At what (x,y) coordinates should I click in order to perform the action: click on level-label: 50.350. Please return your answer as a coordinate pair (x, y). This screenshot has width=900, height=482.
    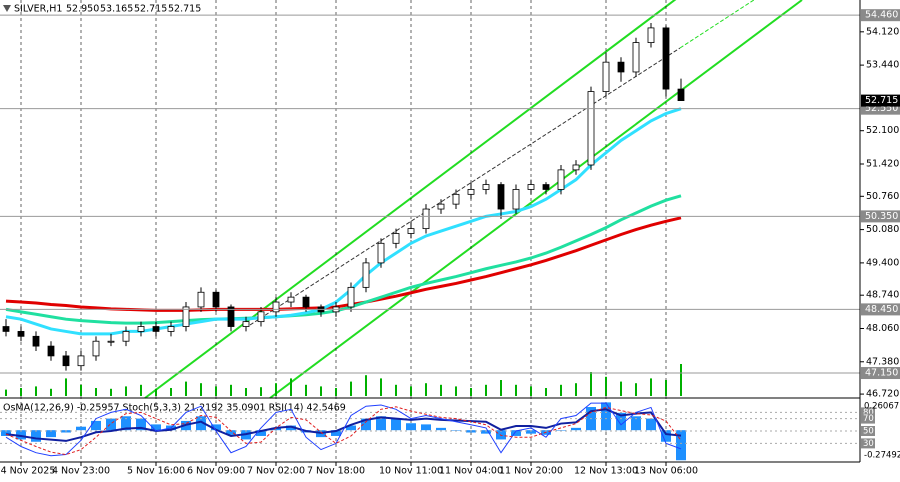
    Looking at the image, I should click on (881, 216).